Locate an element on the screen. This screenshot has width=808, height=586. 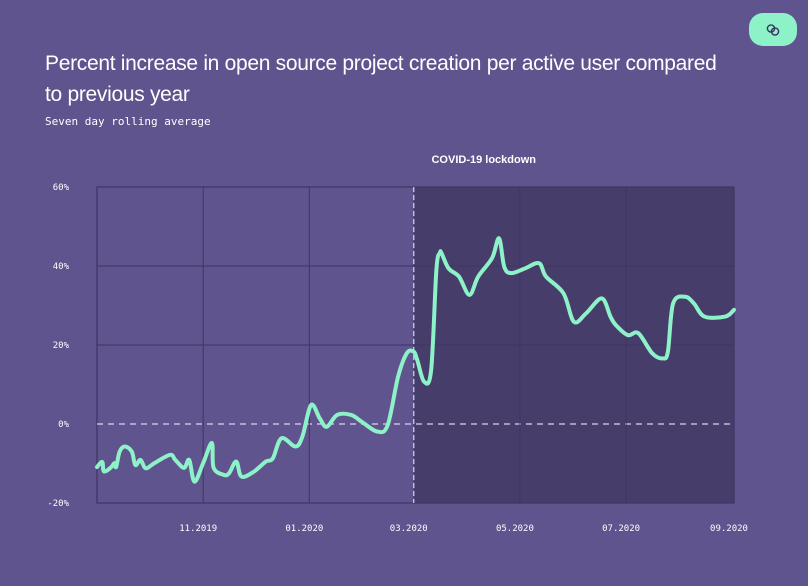
x-tick-label: 11.2019 is located at coordinates (198, 529).